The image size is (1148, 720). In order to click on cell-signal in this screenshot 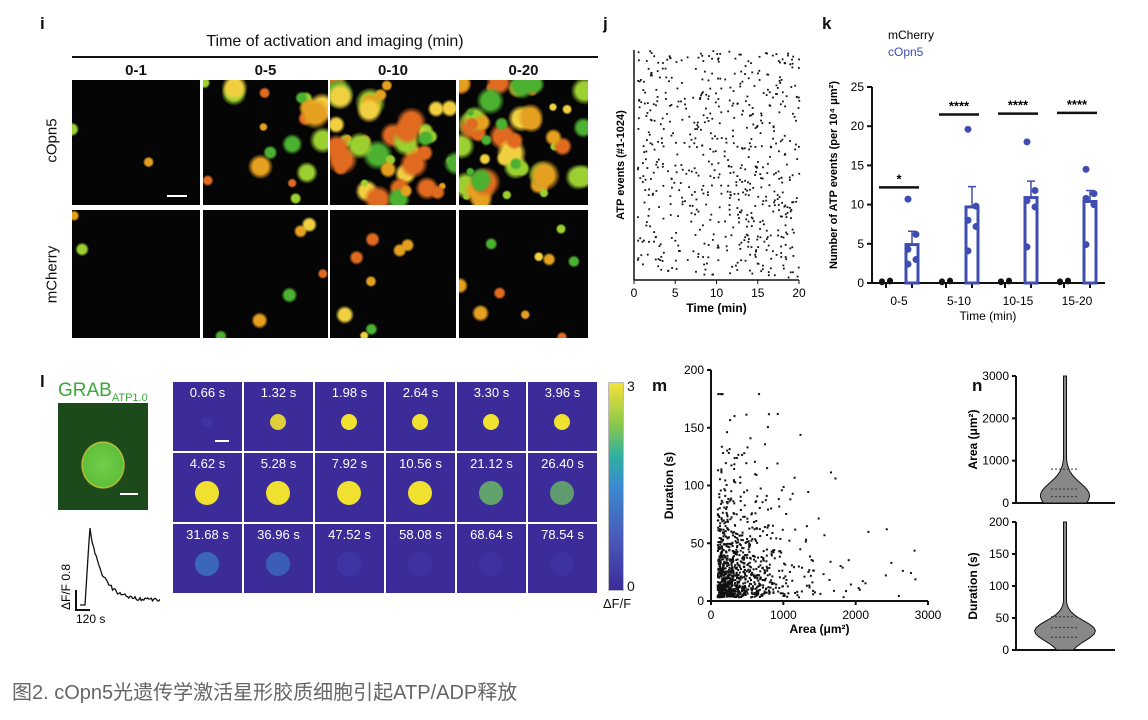, I will do `click(562, 493)`.